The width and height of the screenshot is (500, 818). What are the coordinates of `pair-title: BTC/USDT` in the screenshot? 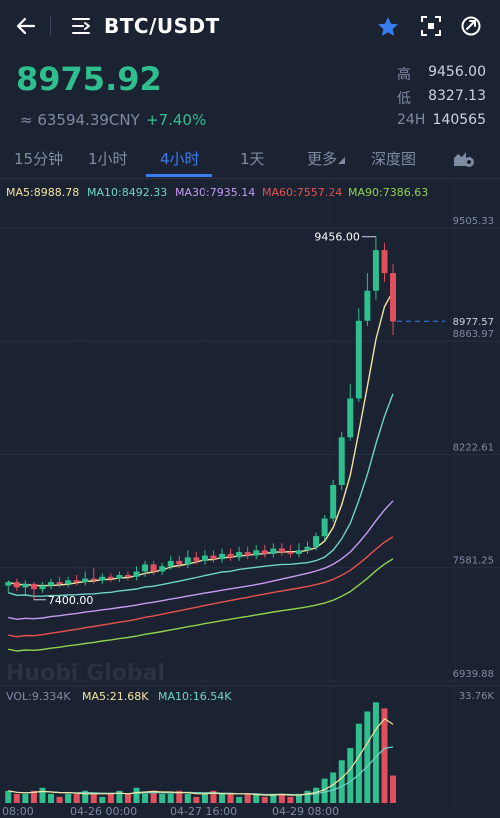 It's located at (162, 26).